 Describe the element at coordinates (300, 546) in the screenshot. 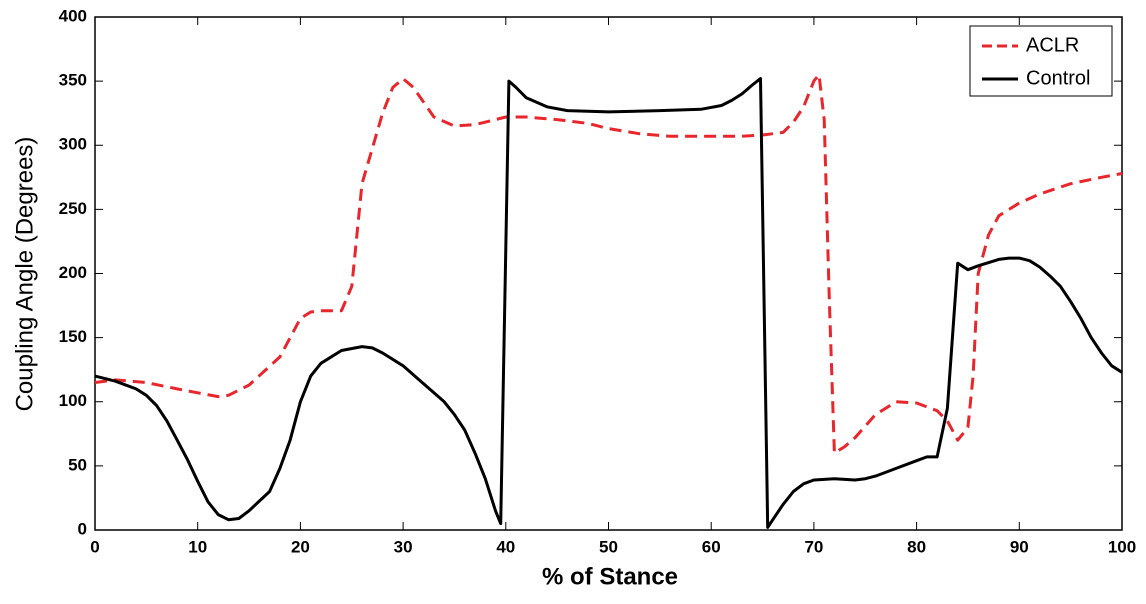

I see `x-tick-label: 20` at that location.